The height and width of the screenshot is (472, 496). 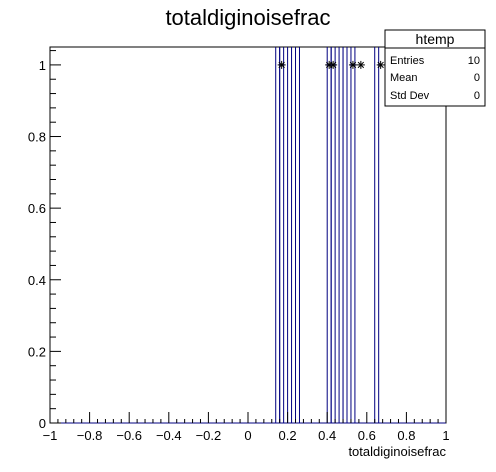 I want to click on y-tick-label: 0.4, so click(x=37, y=280).